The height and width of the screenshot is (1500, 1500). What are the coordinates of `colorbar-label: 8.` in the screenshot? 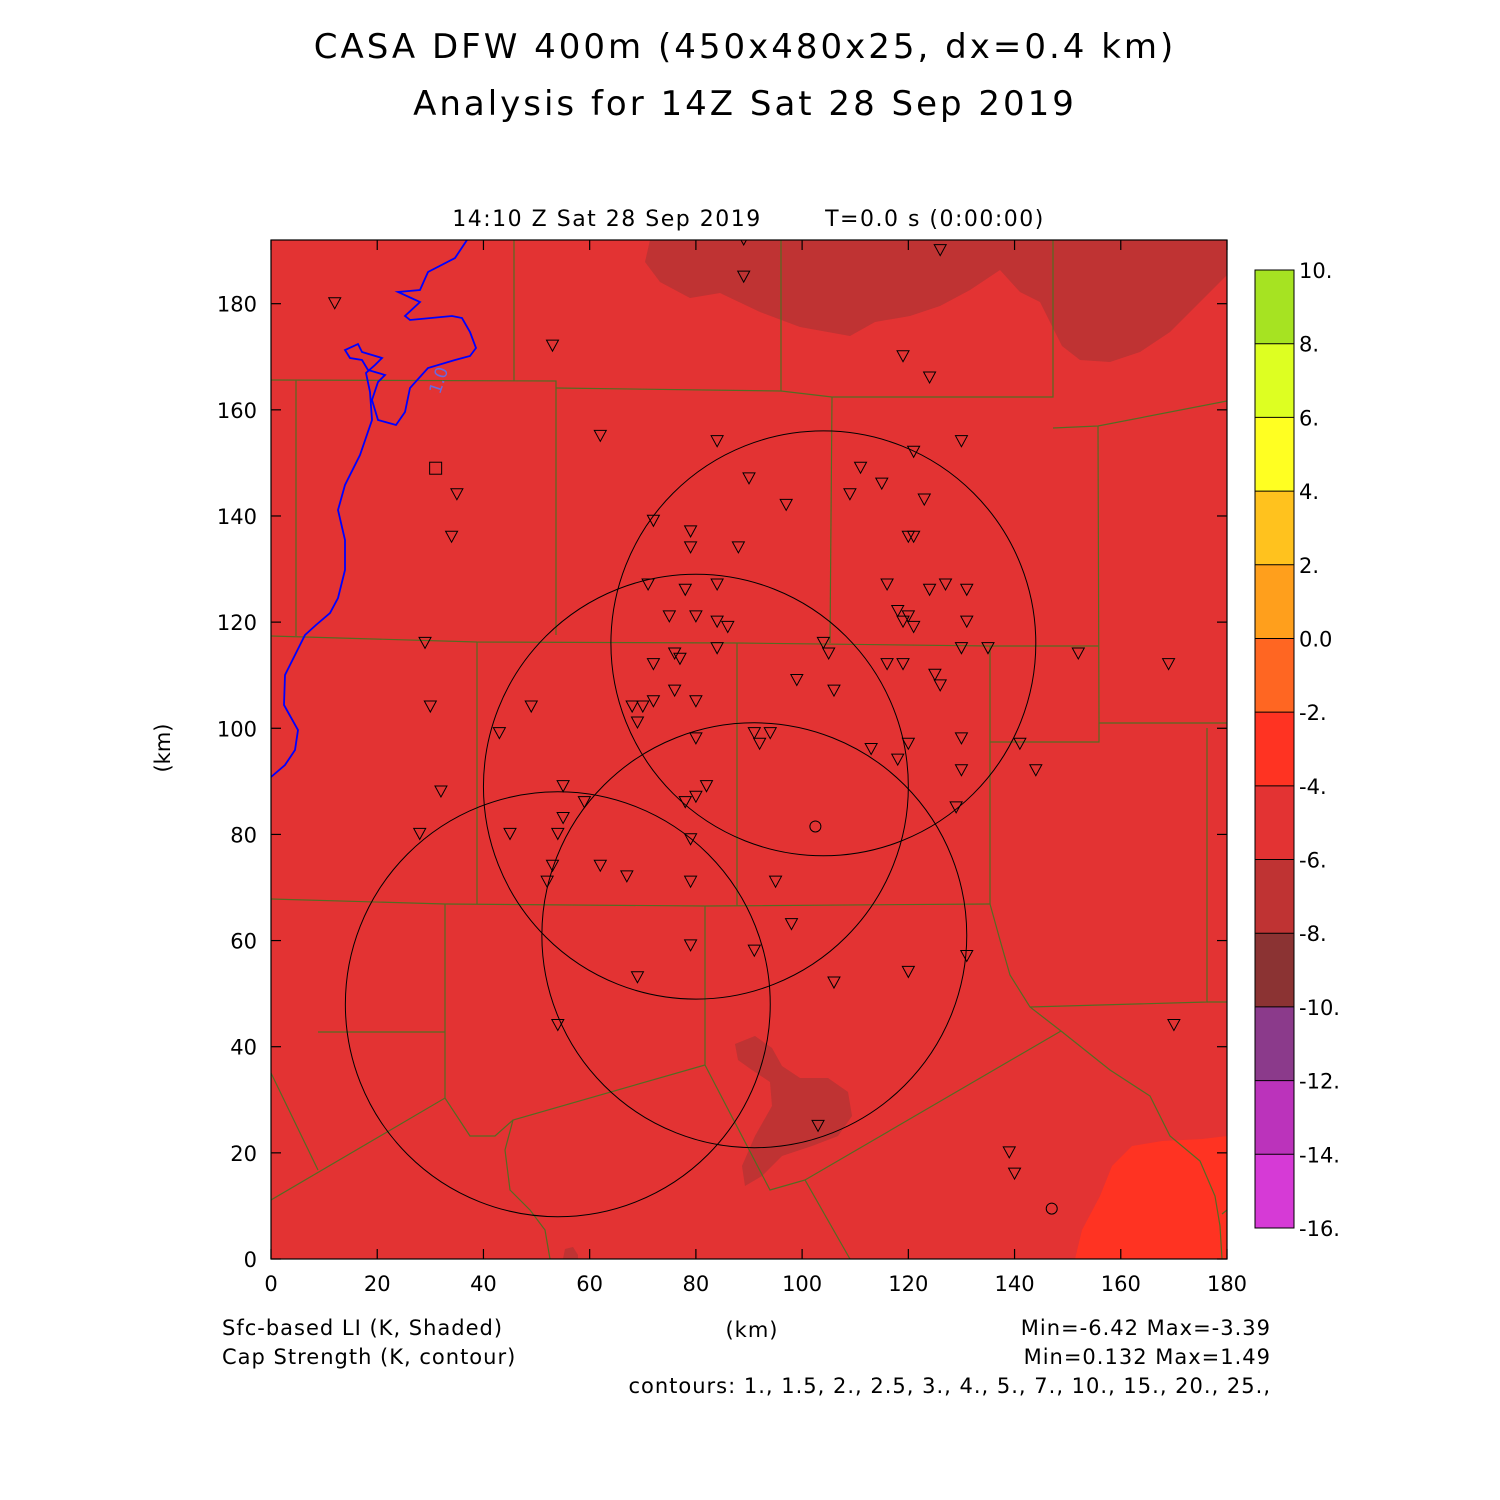 It's located at (1309, 345).